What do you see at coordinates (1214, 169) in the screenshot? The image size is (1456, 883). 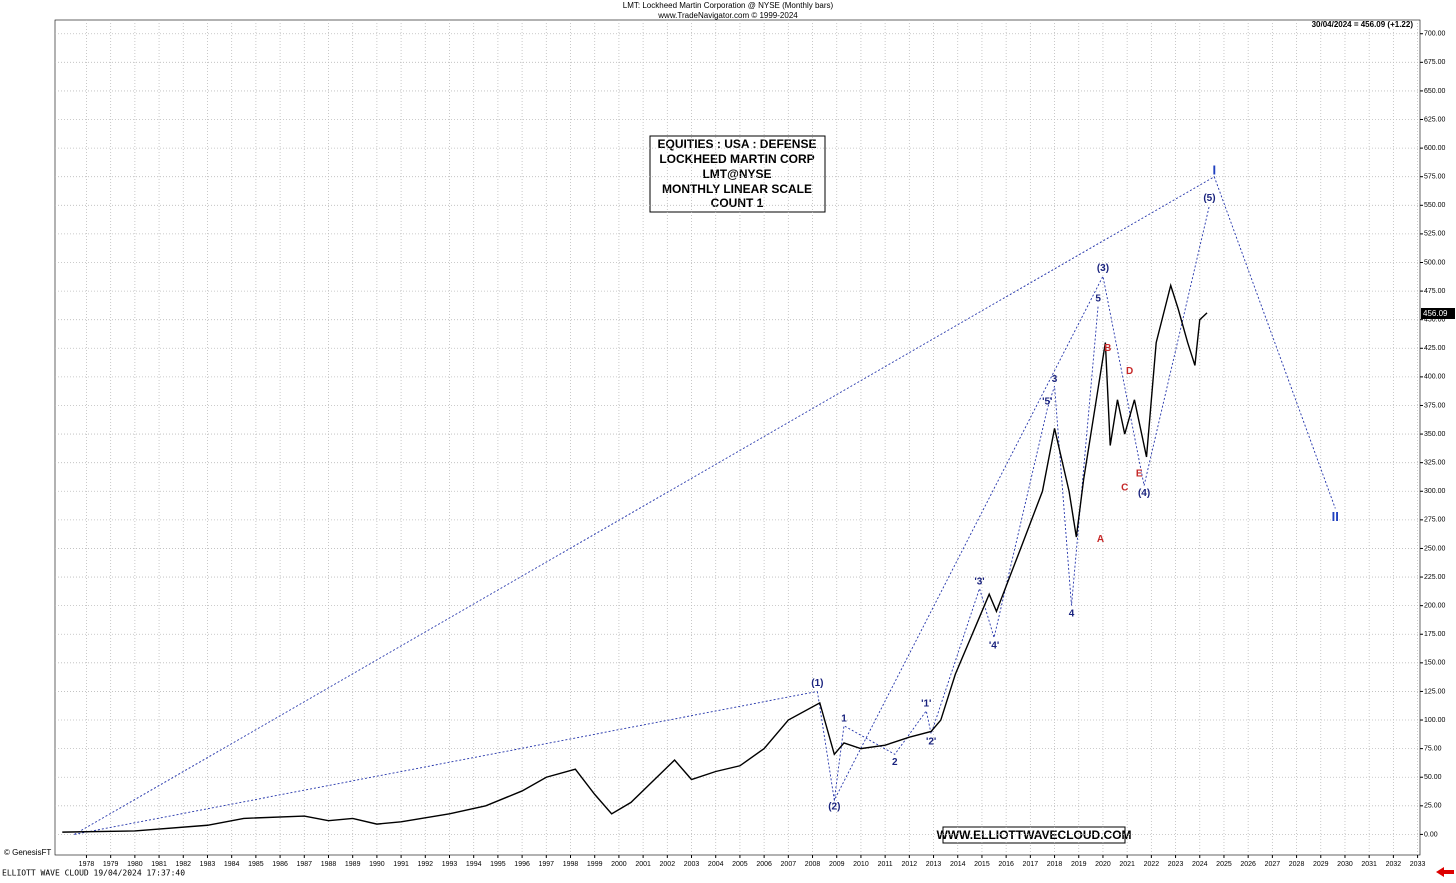 I see `wave-label: I` at bounding box center [1214, 169].